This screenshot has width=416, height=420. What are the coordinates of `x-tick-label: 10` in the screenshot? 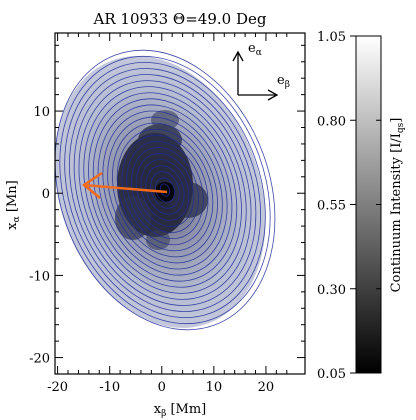 It's located at (214, 387).